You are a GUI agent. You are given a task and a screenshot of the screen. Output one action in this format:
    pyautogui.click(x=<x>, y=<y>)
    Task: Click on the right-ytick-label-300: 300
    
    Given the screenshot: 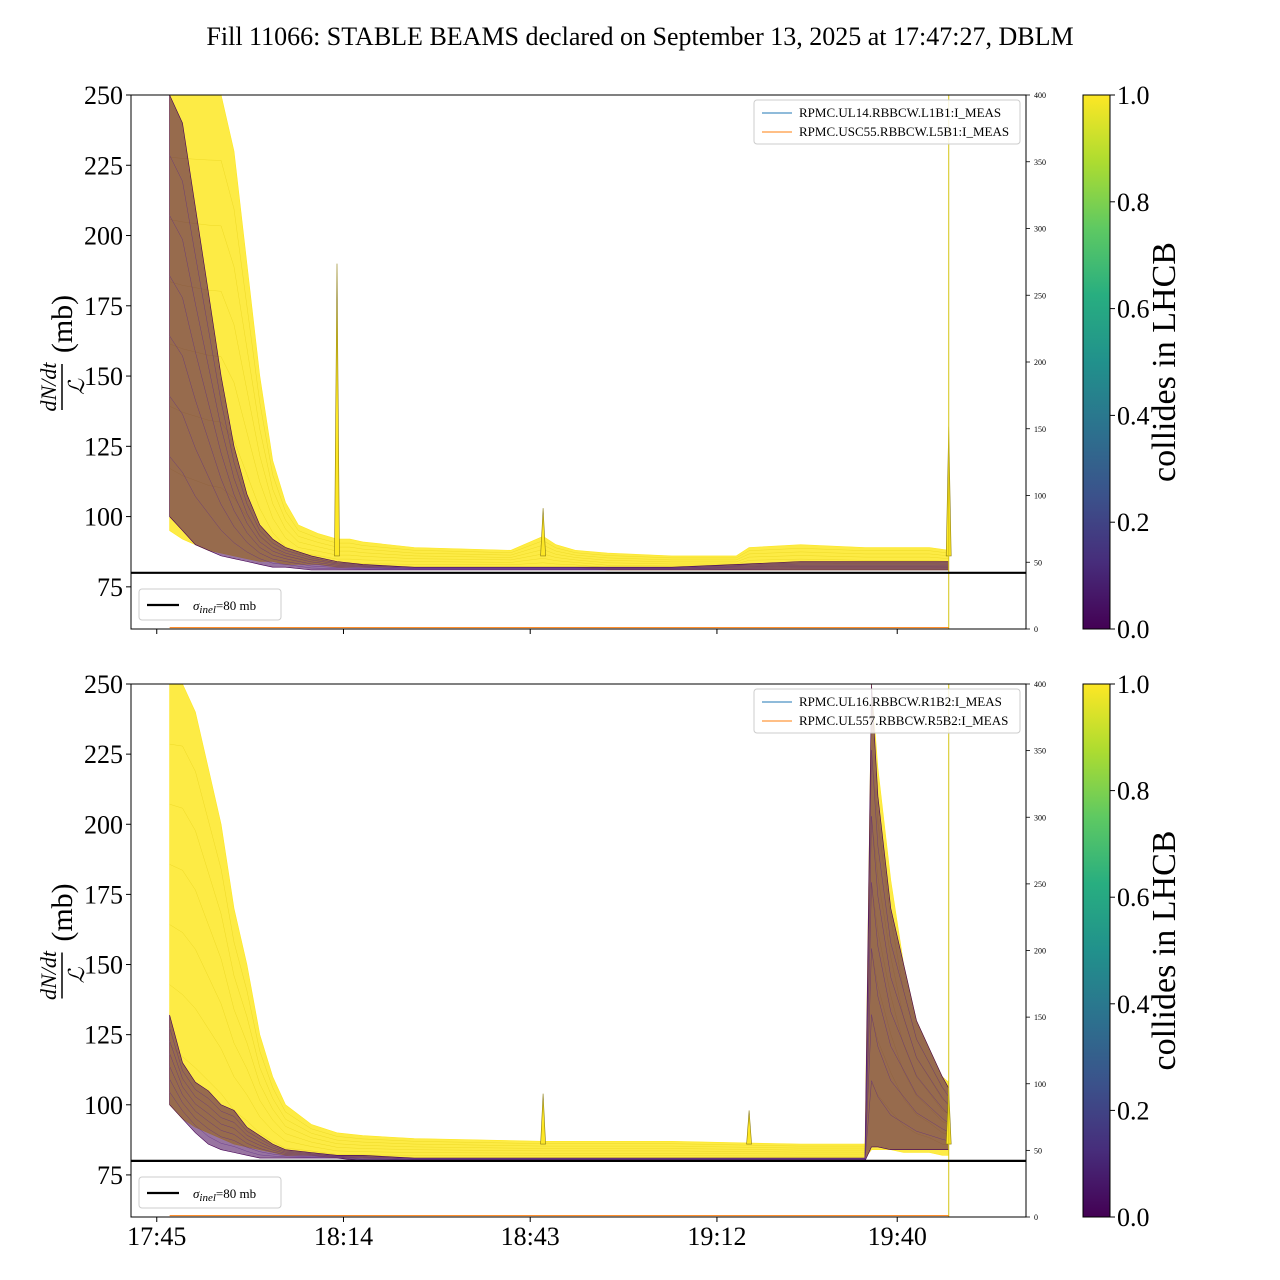 What is the action you would take?
    pyautogui.click(x=1040, y=229)
    